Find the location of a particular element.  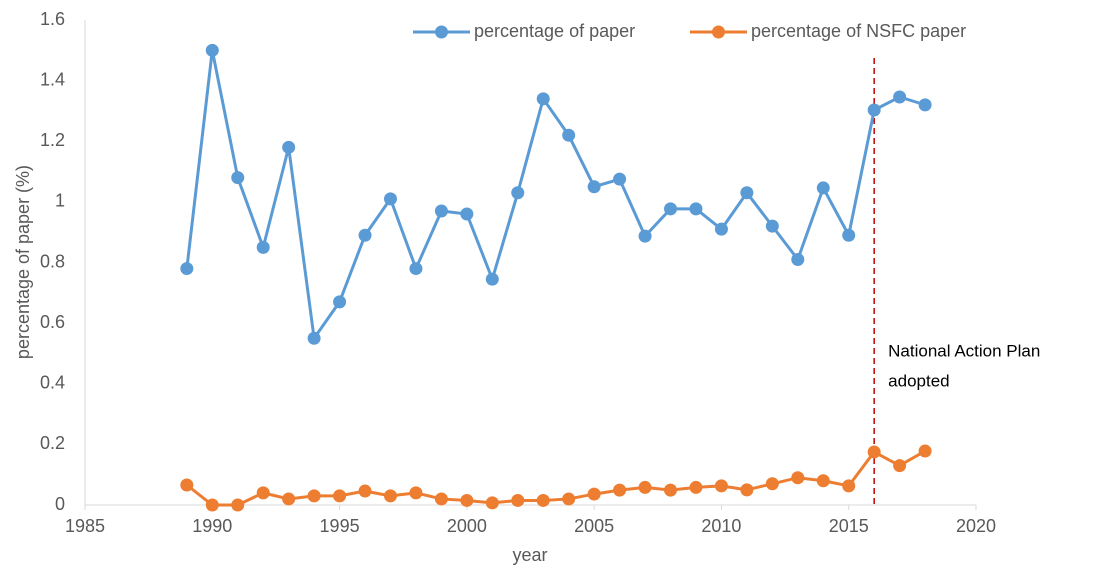

legend-item: percentage of NSFC paper is located at coordinates (828, 31).